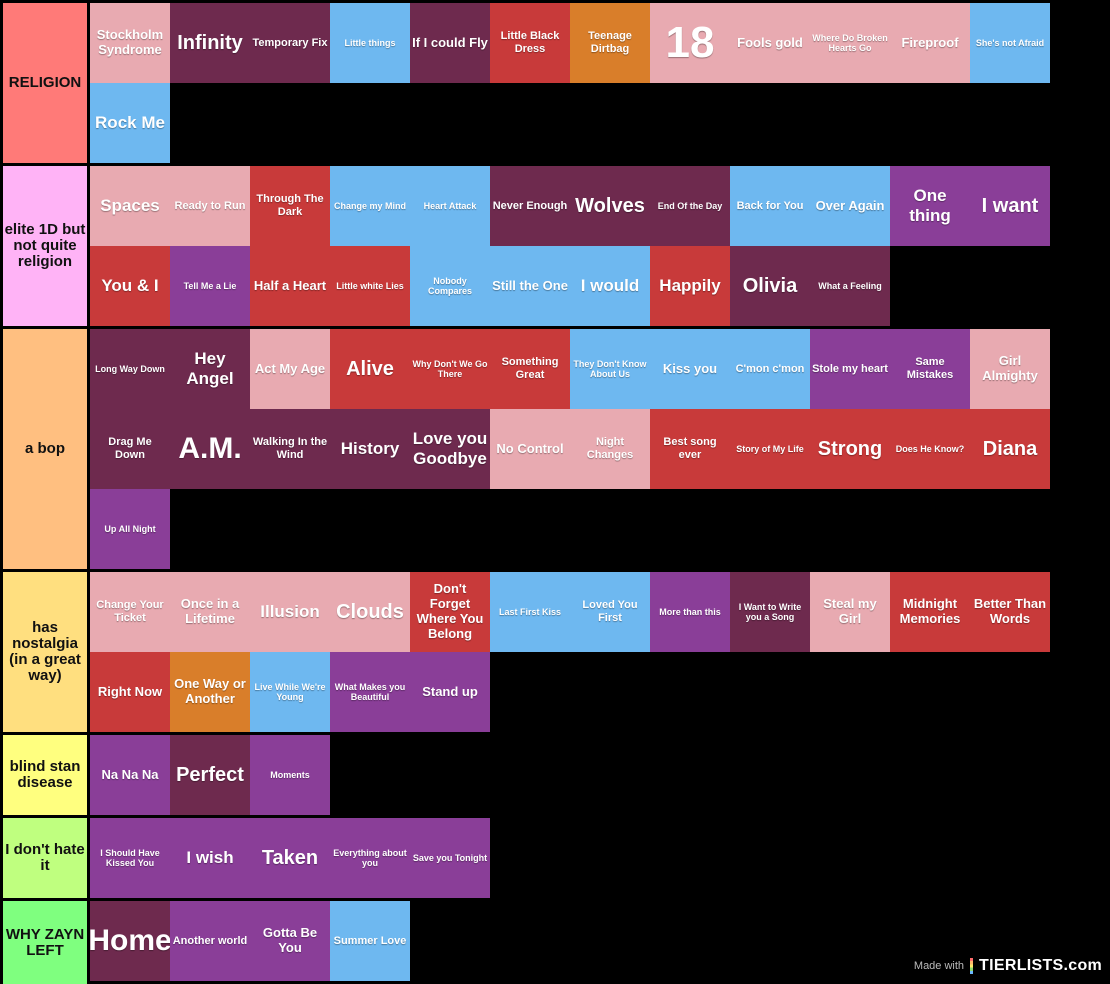 Image resolution: width=1110 pixels, height=984 pixels. I want to click on tier-item-taken: Taken, so click(290, 858).